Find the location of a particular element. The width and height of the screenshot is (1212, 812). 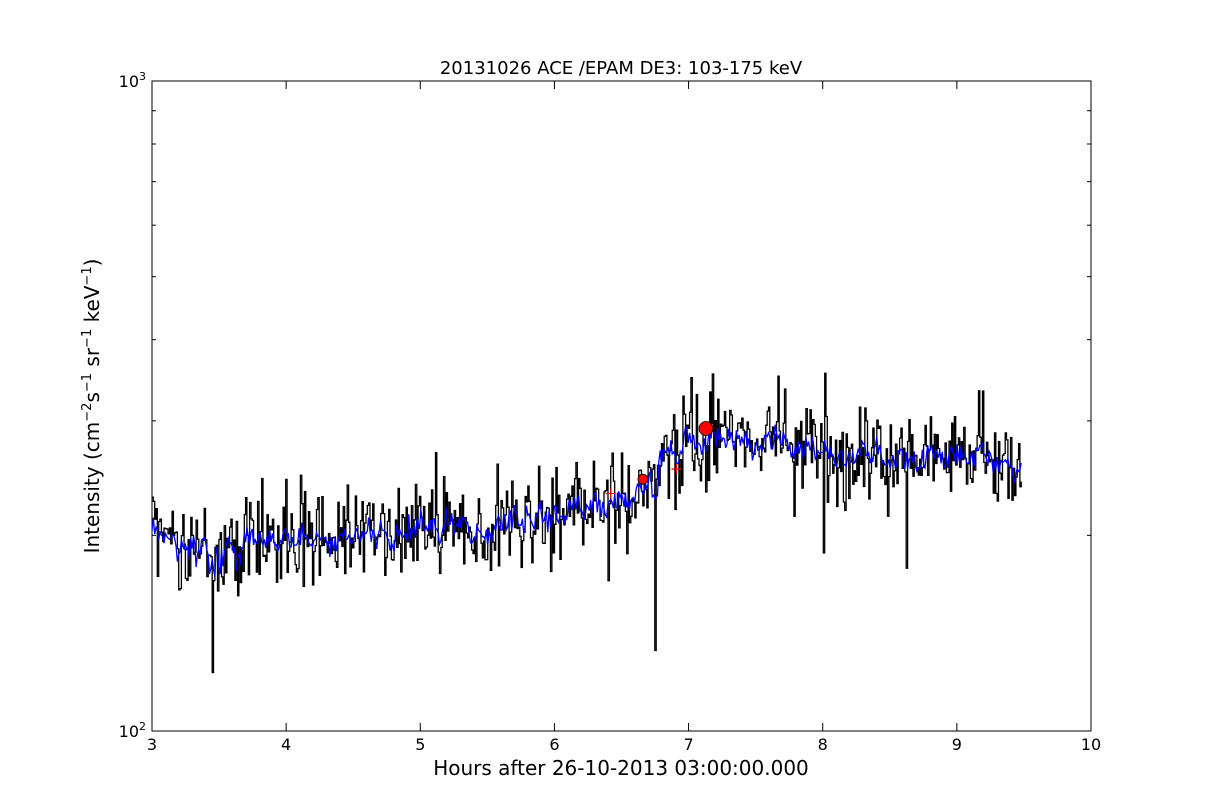

y-tick-label-exp: 3 is located at coordinates (142, 76).